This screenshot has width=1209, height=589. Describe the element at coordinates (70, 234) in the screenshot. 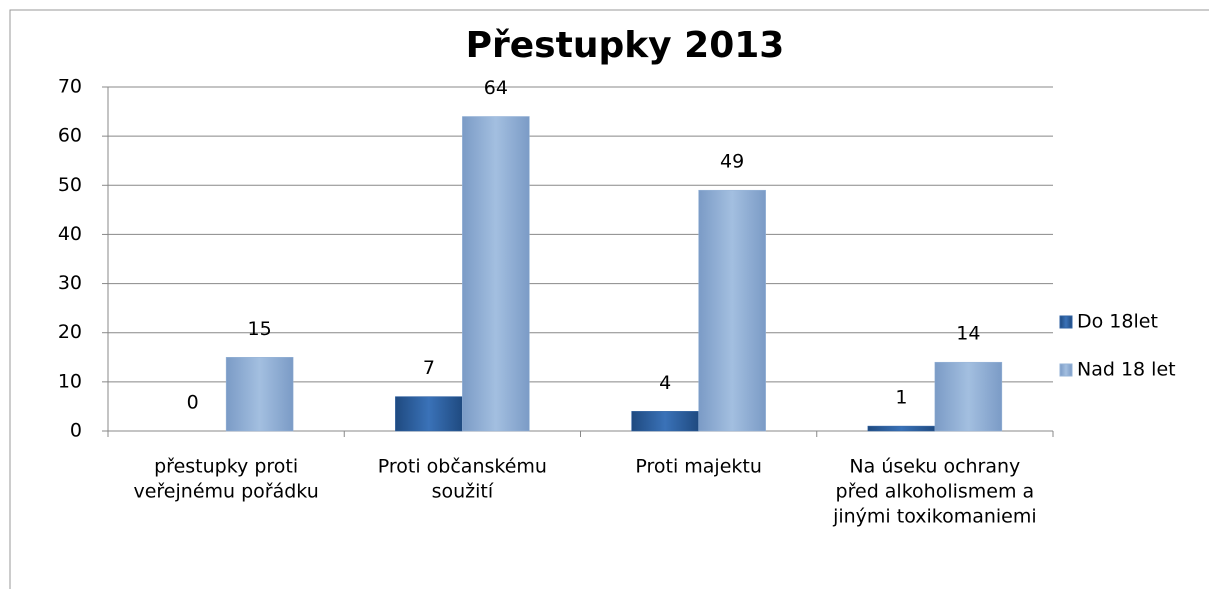

I see `y-tick-label: 40` at that location.